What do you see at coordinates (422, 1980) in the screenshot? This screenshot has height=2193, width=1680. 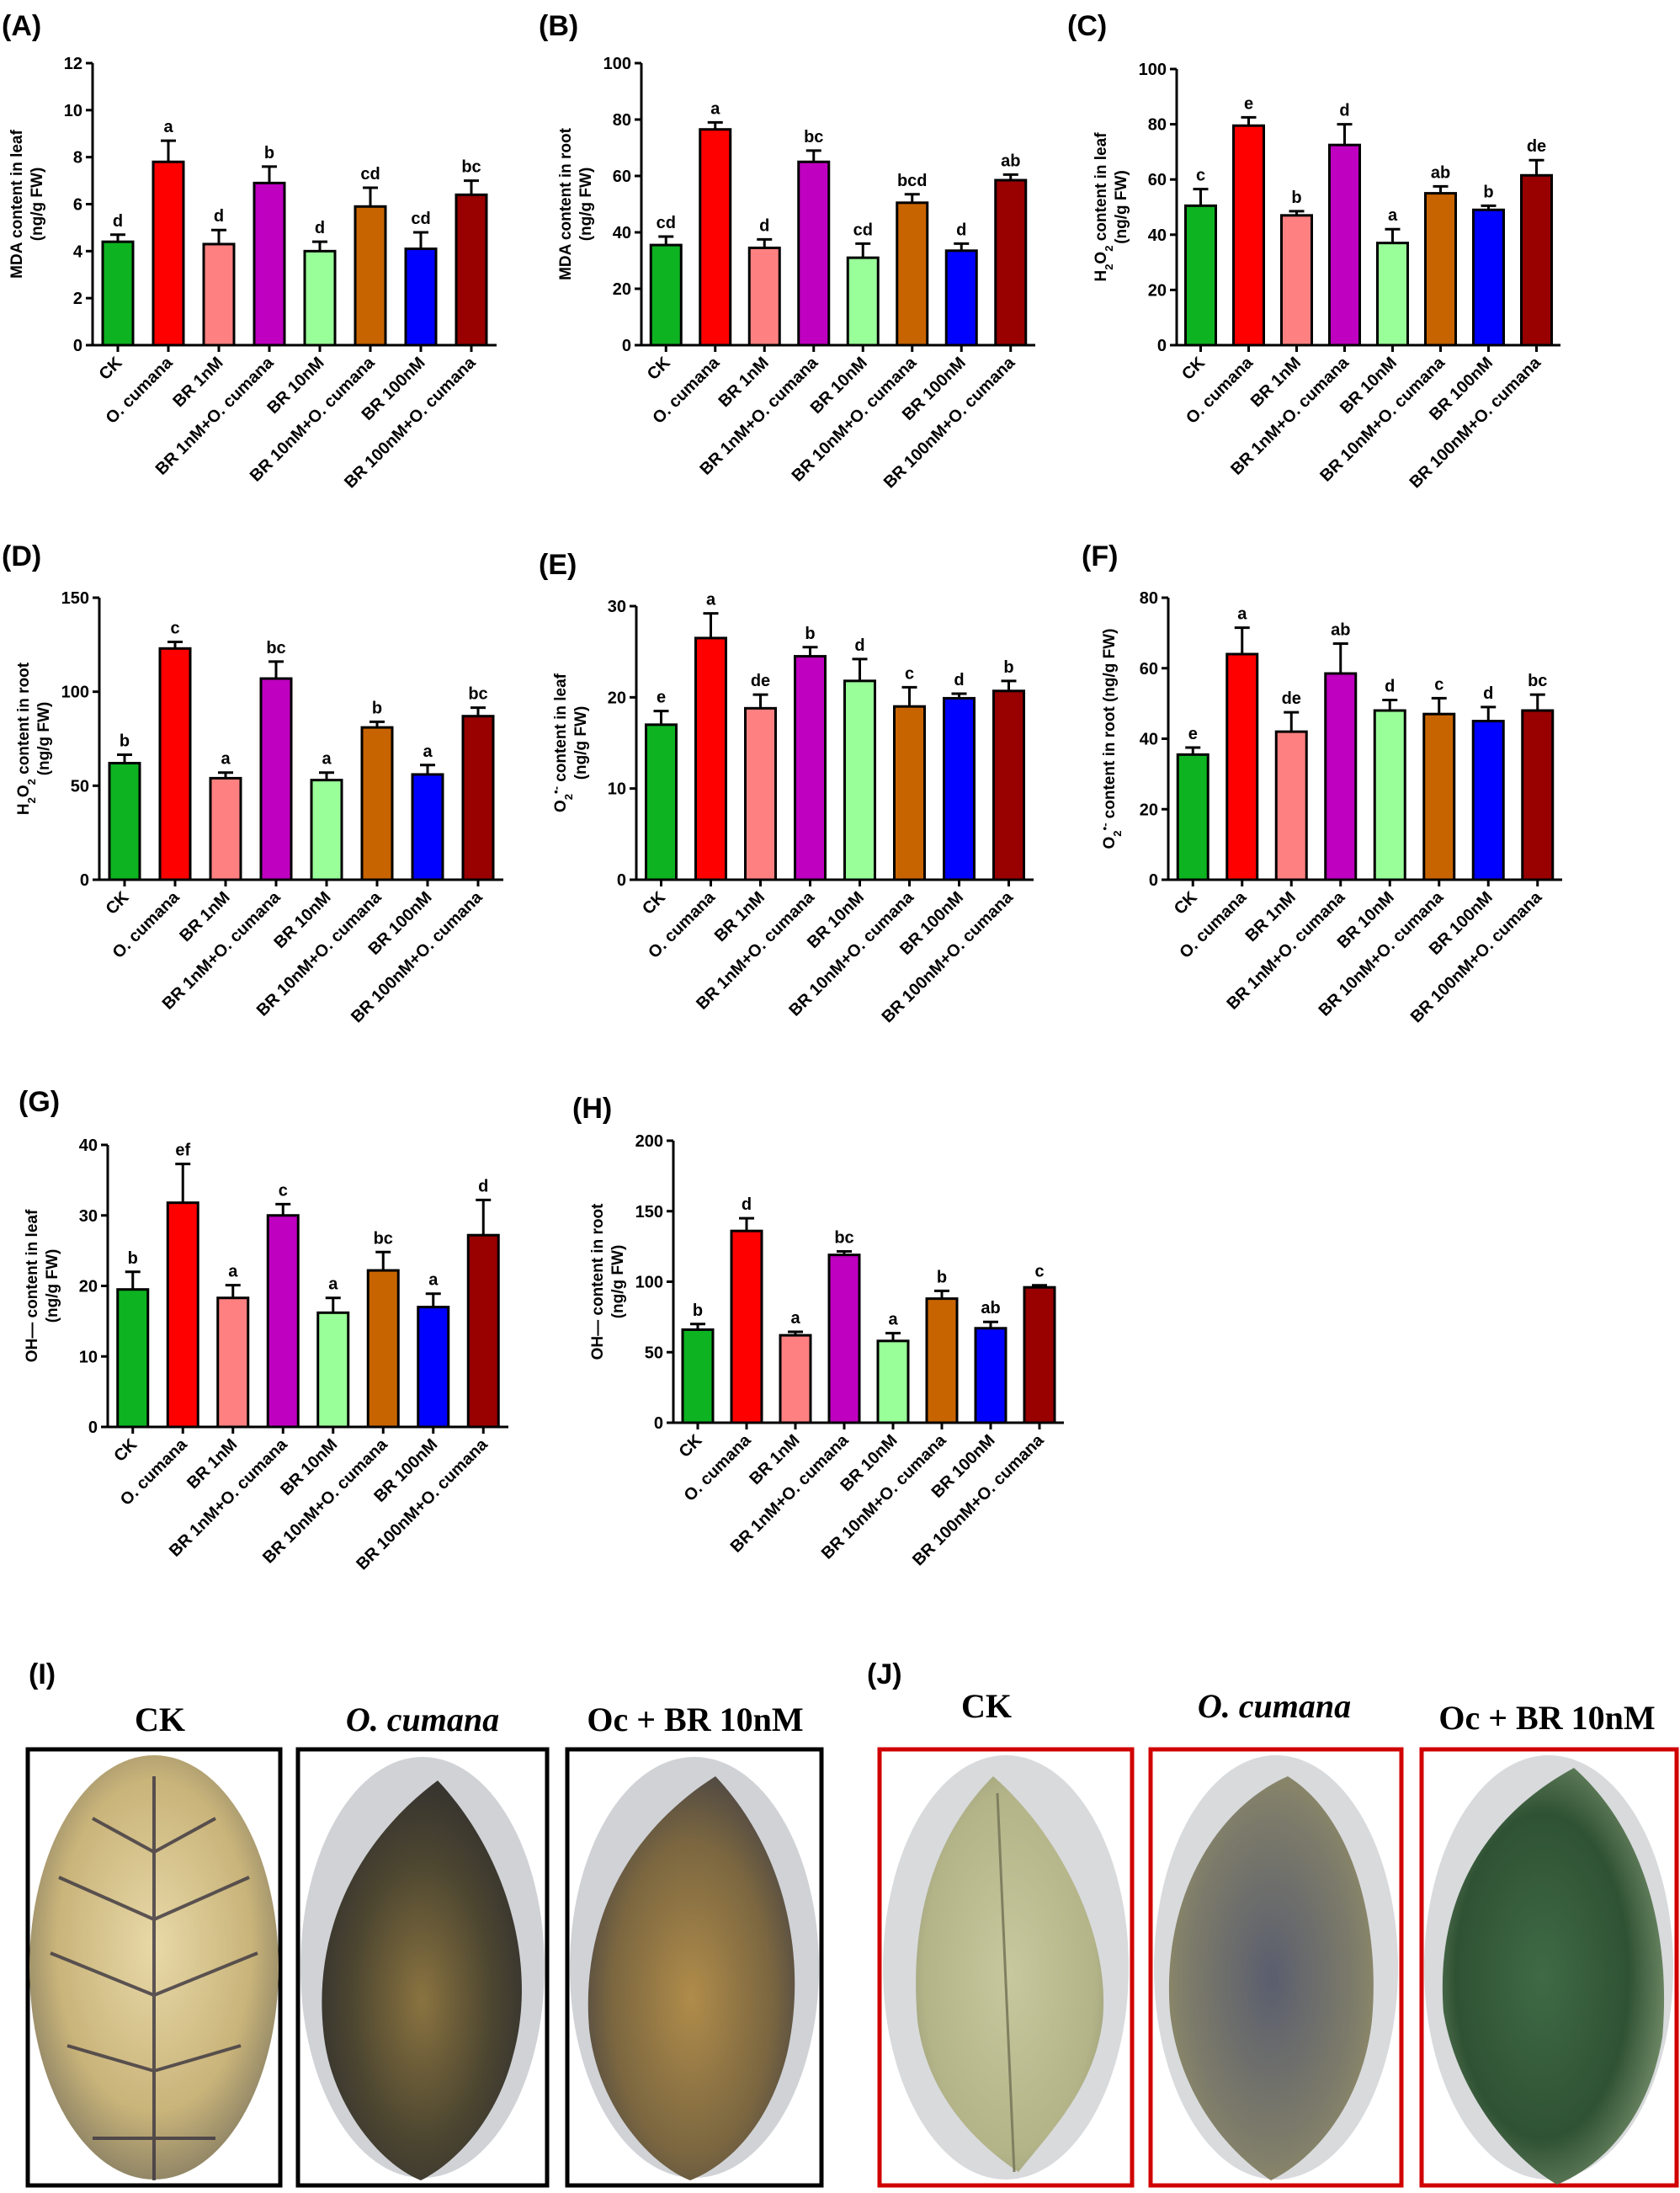 I see `photo-i-leafshape-ocumana` at bounding box center [422, 1980].